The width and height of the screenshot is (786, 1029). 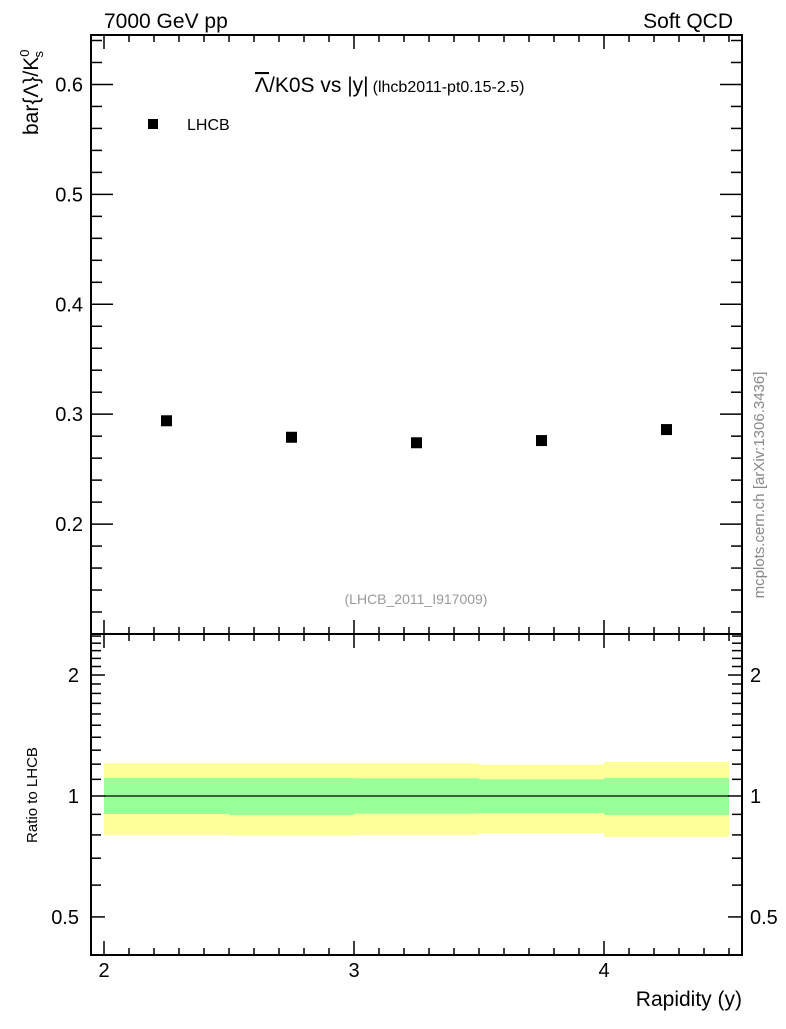 I want to click on x-tick-label: 3, so click(x=353, y=971).